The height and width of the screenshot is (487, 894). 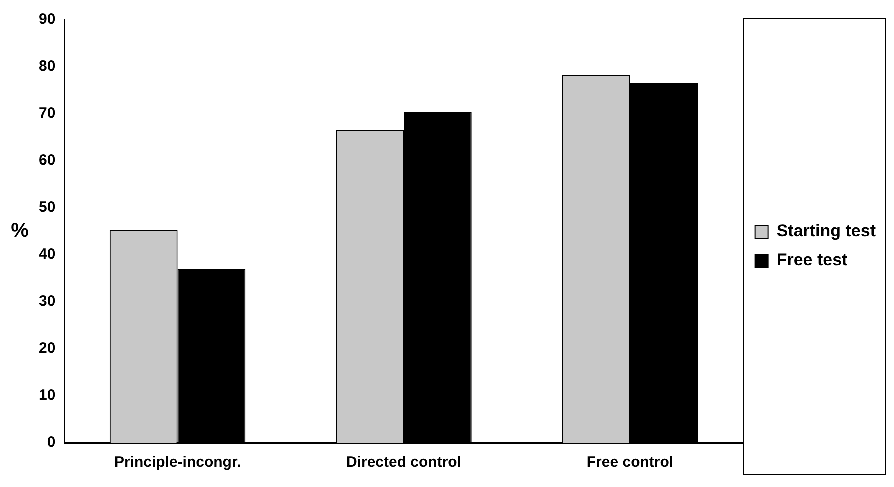 What do you see at coordinates (404, 463) in the screenshot?
I see `x-tick-label: Directed control` at bounding box center [404, 463].